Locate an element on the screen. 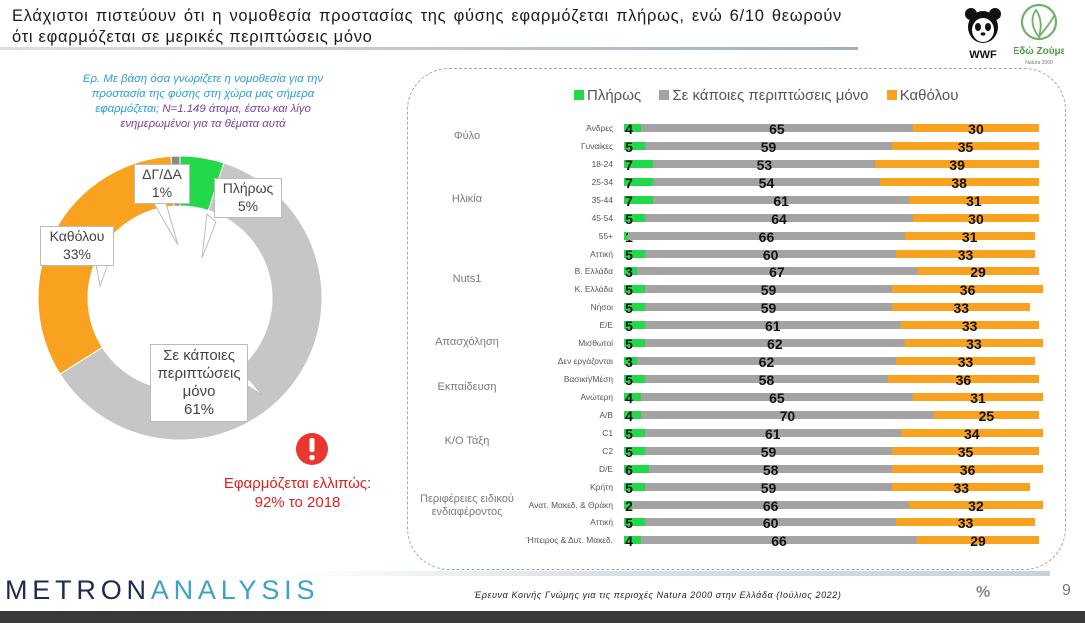 The height and width of the screenshot is (623, 1085). metron-analysis-logo: METRONANALYSIS is located at coordinates (162, 590).